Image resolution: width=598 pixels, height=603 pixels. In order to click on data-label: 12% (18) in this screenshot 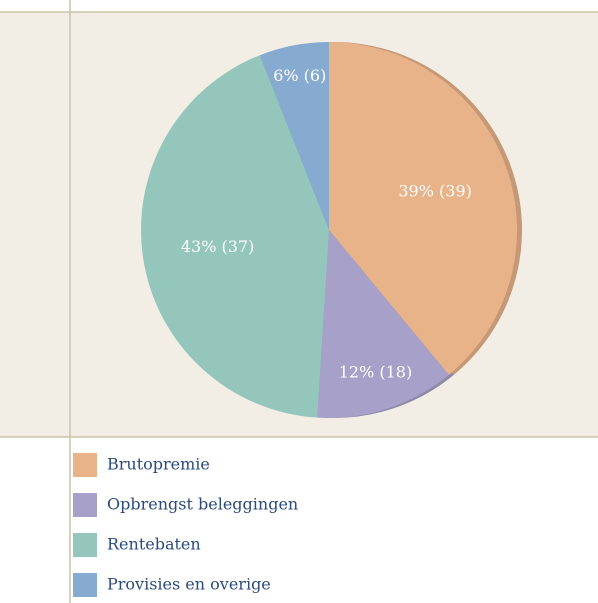, I will do `click(376, 372)`.